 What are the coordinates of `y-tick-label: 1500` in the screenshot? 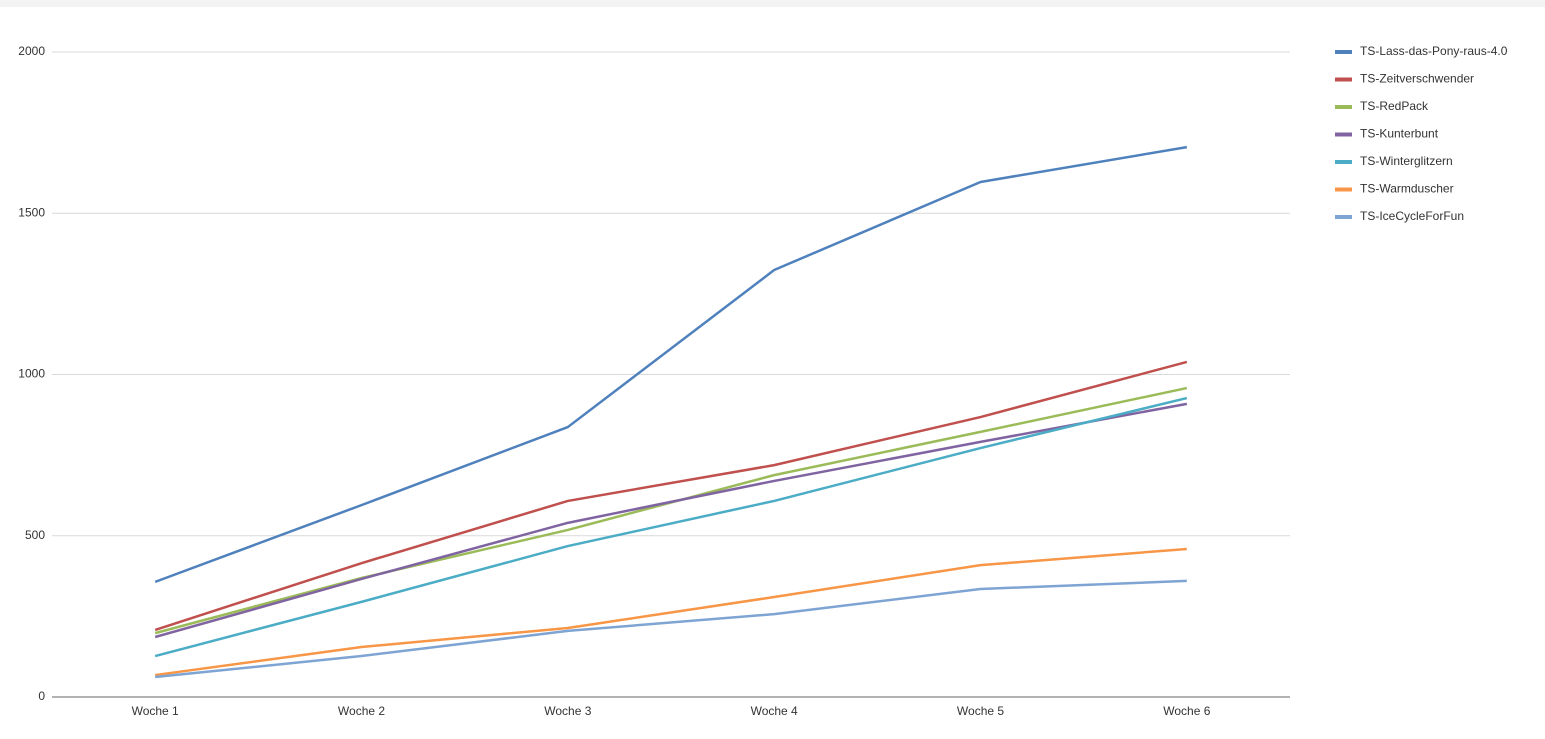 It's located at (31, 212).